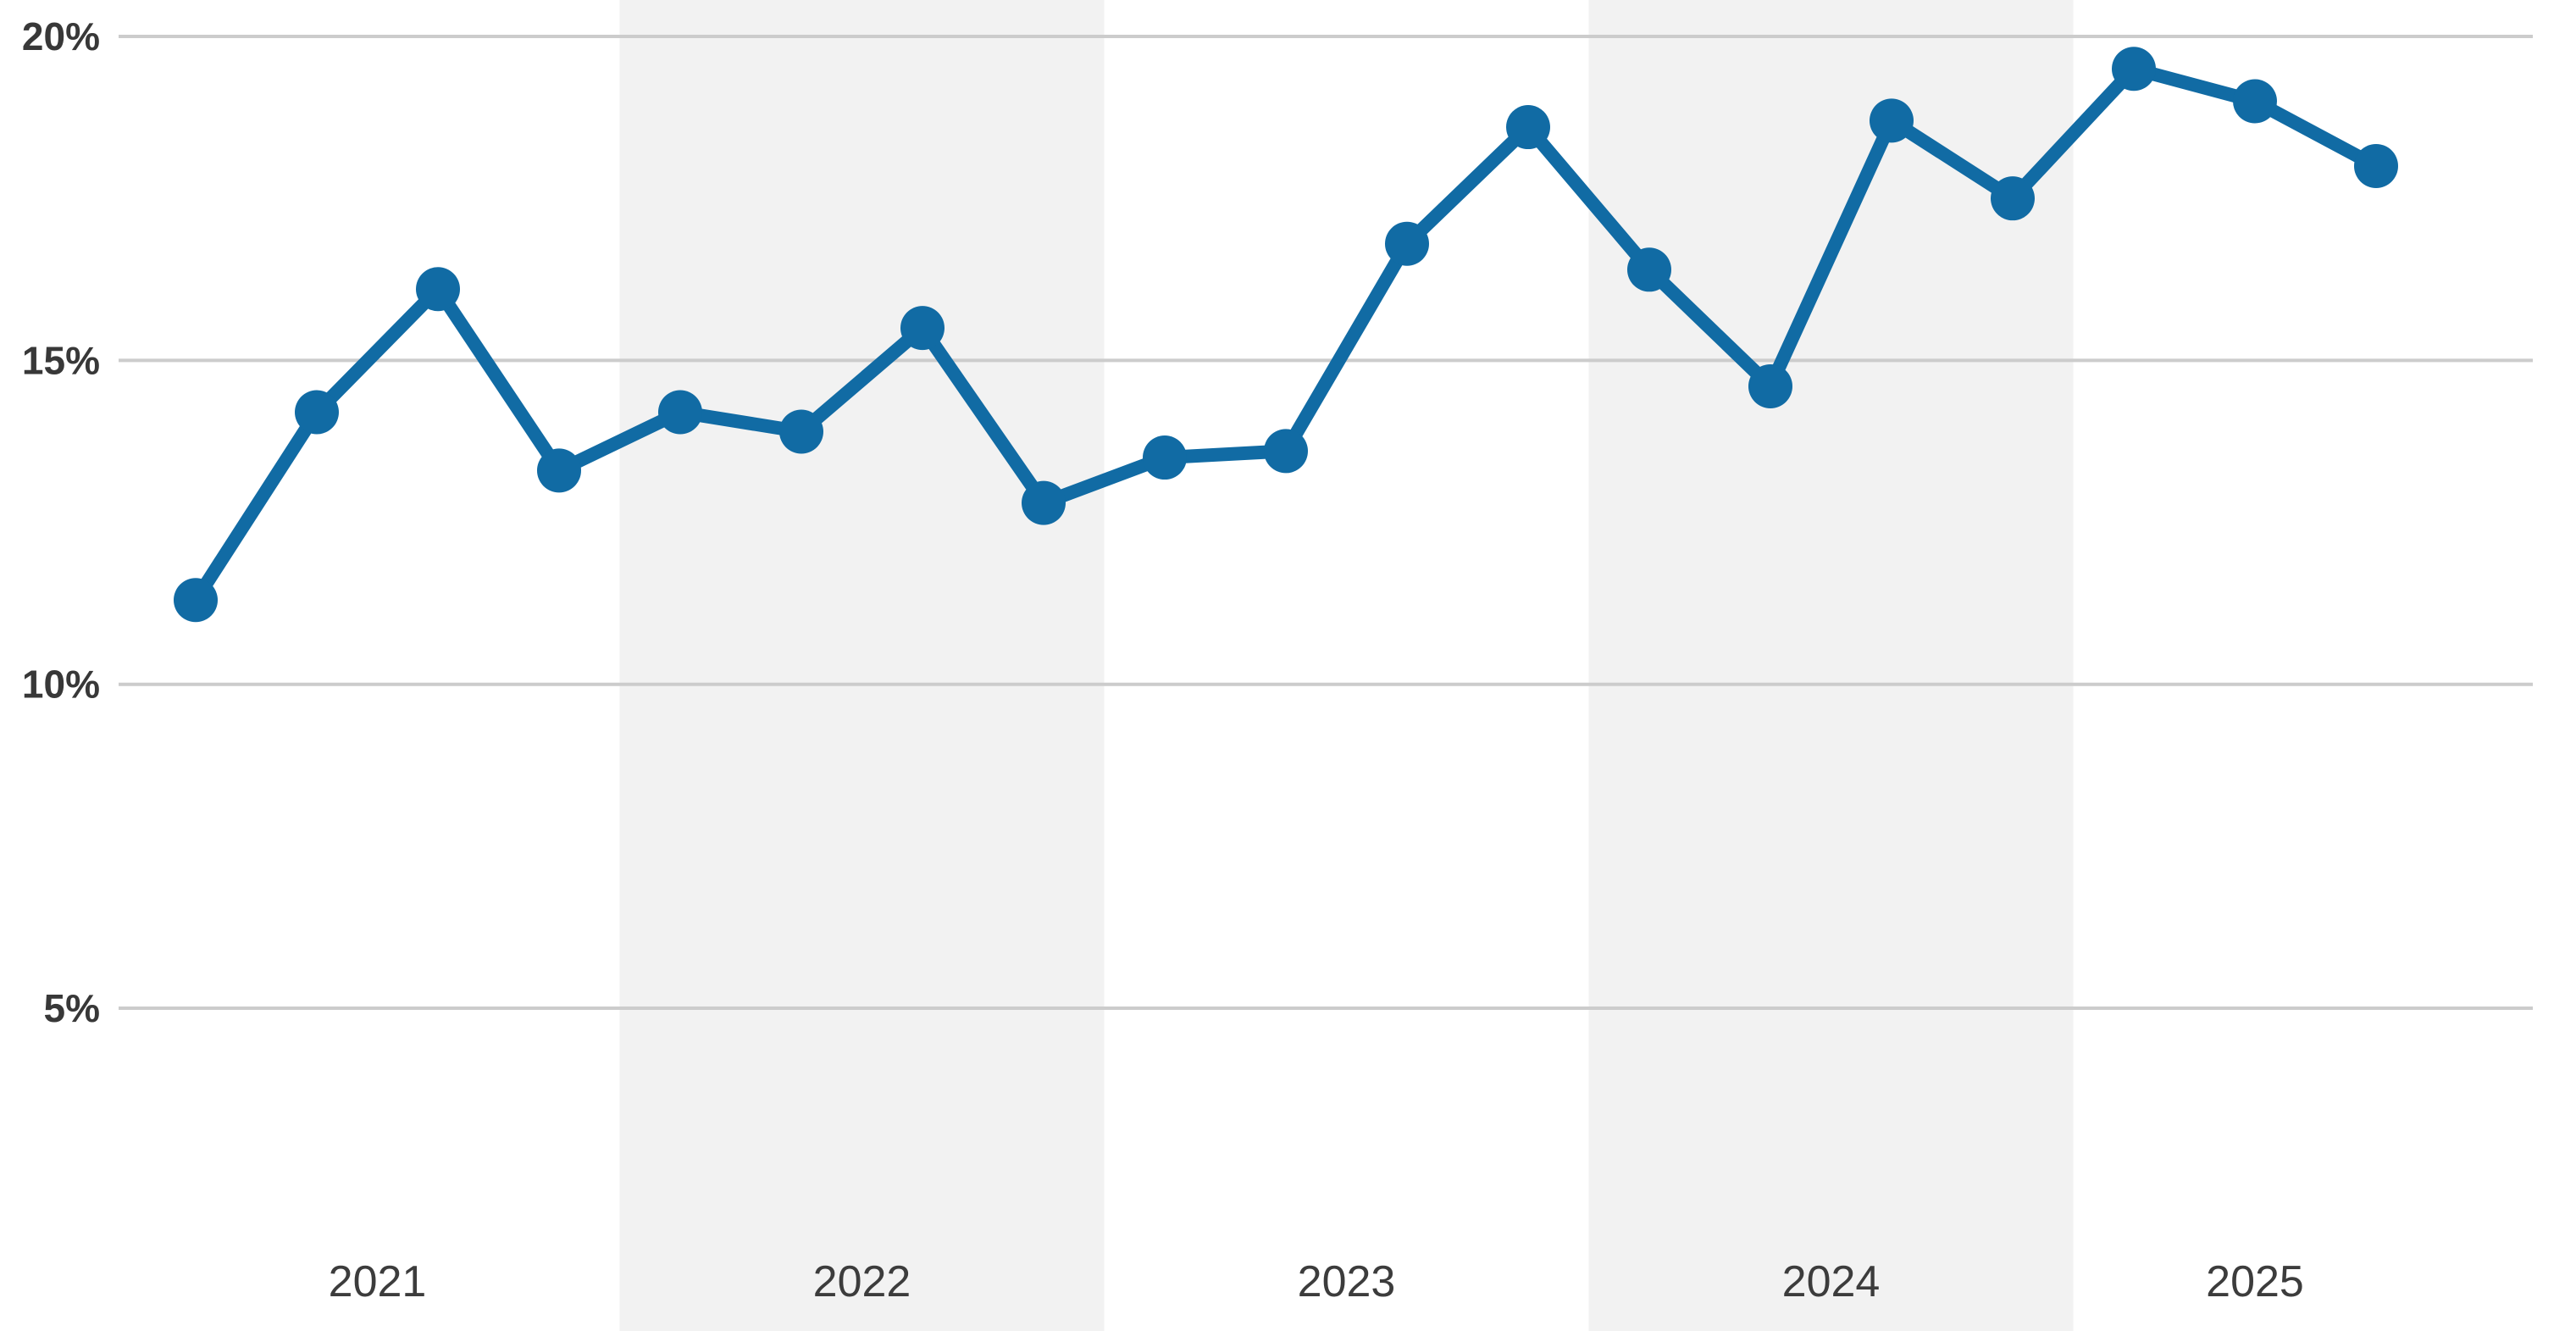  I want to click on data-point-marker-2021-Q2, so click(317, 412).